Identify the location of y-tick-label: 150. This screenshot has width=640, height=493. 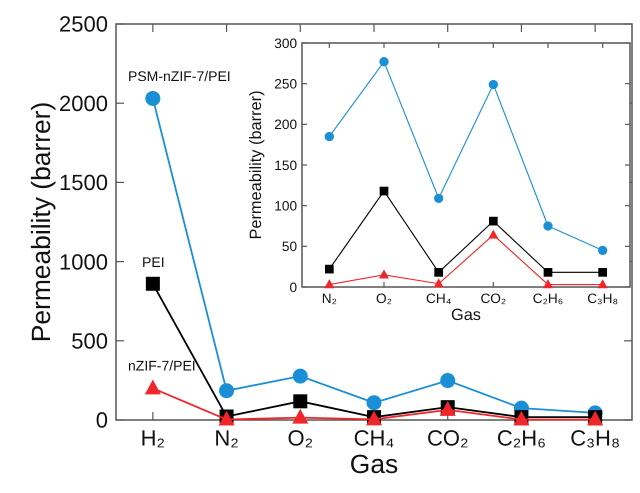
(286, 165).